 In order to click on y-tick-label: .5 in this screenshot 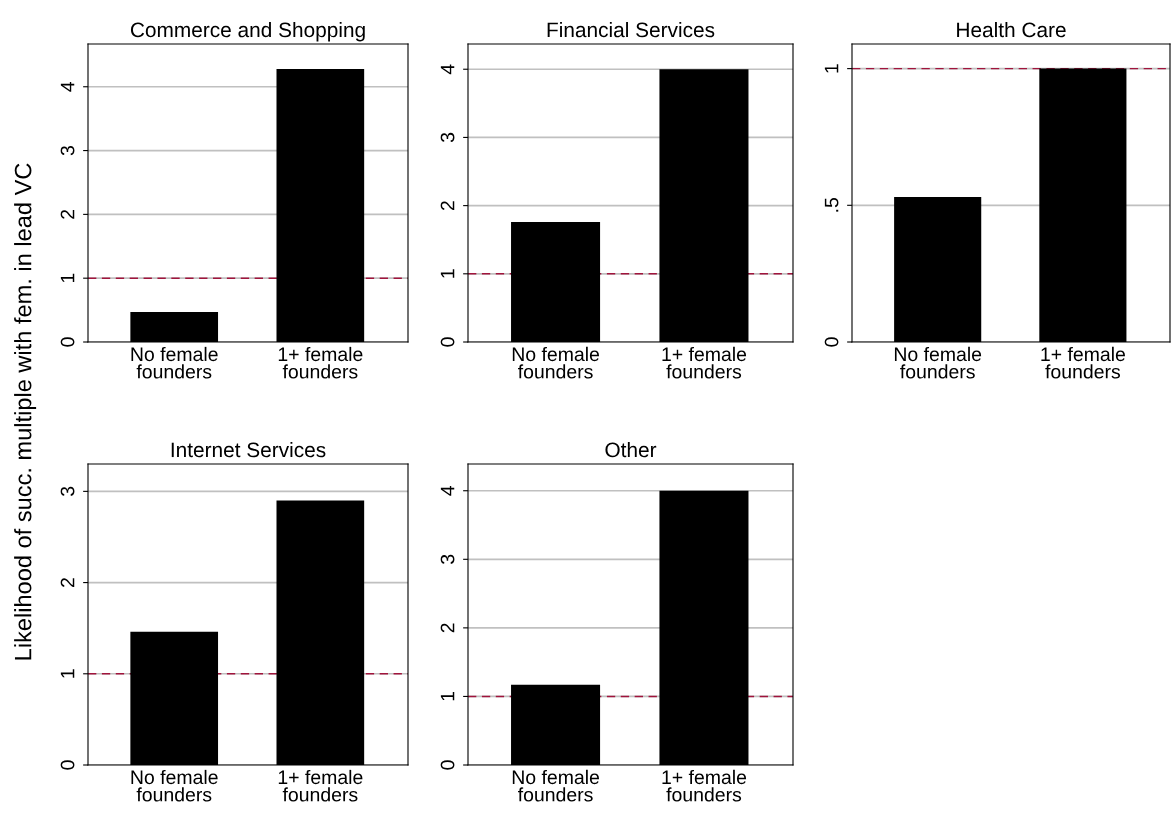, I will do `click(831, 205)`.